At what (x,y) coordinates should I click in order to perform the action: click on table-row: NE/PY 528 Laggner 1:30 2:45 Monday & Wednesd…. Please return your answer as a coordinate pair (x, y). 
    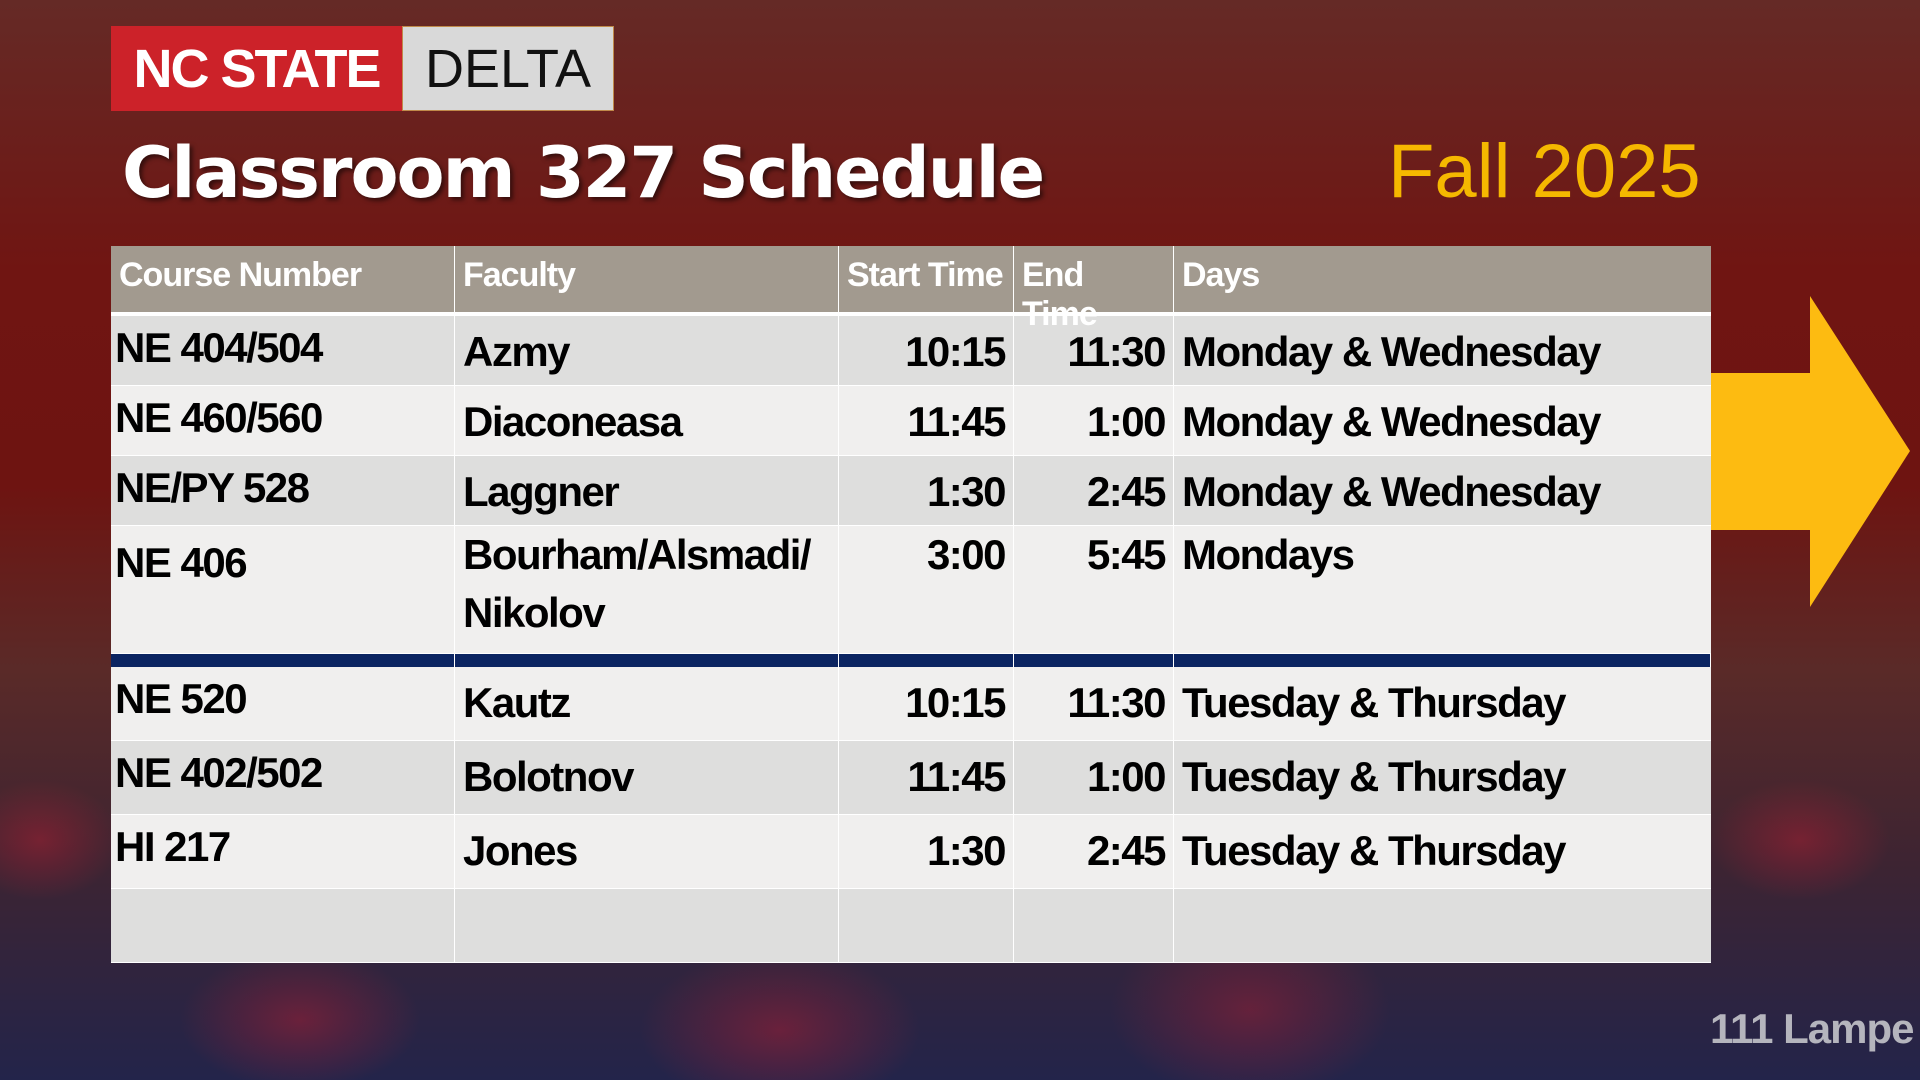
    Looking at the image, I should click on (911, 491).